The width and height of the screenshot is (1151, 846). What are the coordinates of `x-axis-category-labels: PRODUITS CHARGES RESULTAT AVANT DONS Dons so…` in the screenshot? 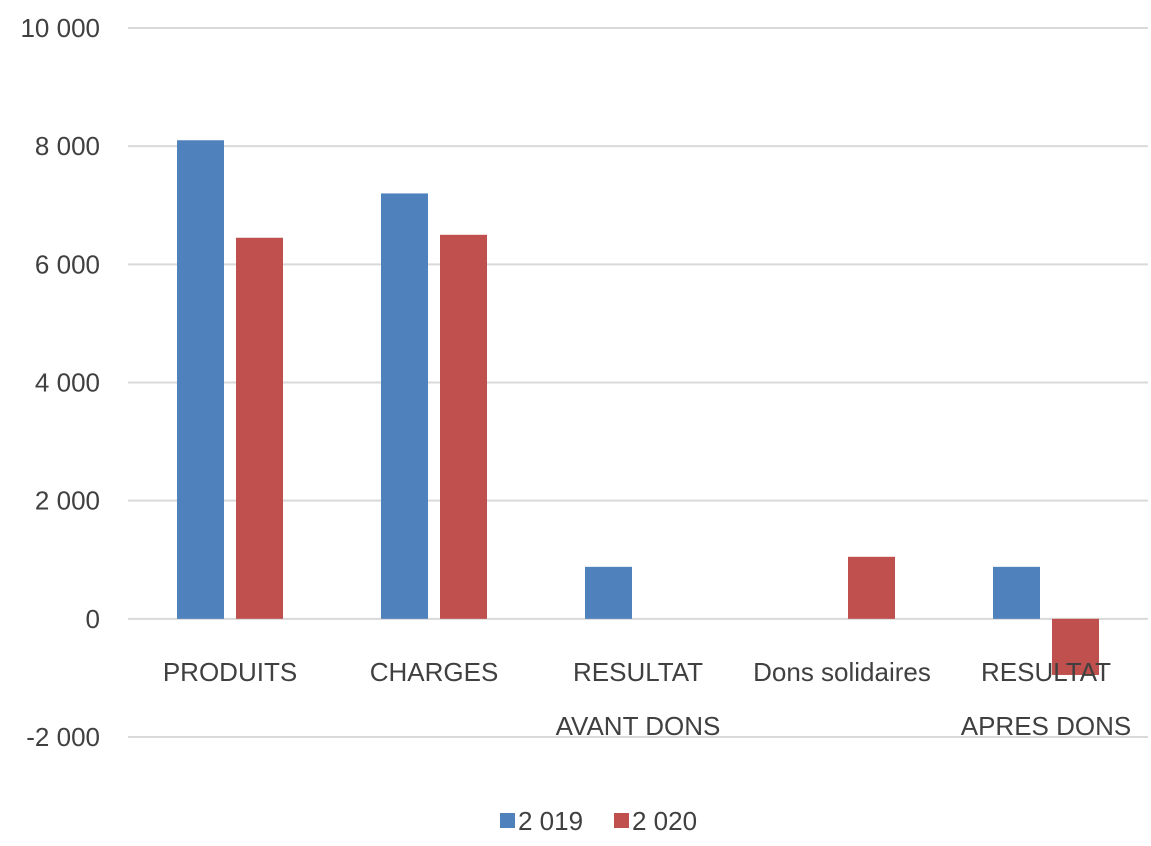 It's located at (647, 699).